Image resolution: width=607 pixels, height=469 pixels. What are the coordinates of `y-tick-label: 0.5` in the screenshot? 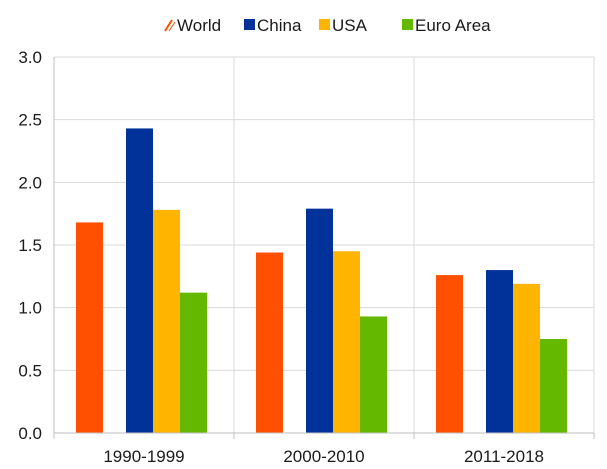 It's located at (30, 370).